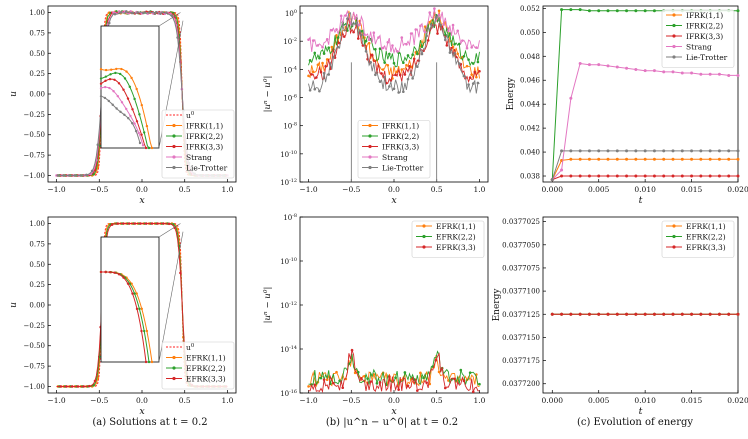 Image resolution: width=748 pixels, height=439 pixels. What do you see at coordinates (56, 189) in the screenshot?
I see `x-tick-label: −1.0` at bounding box center [56, 189].